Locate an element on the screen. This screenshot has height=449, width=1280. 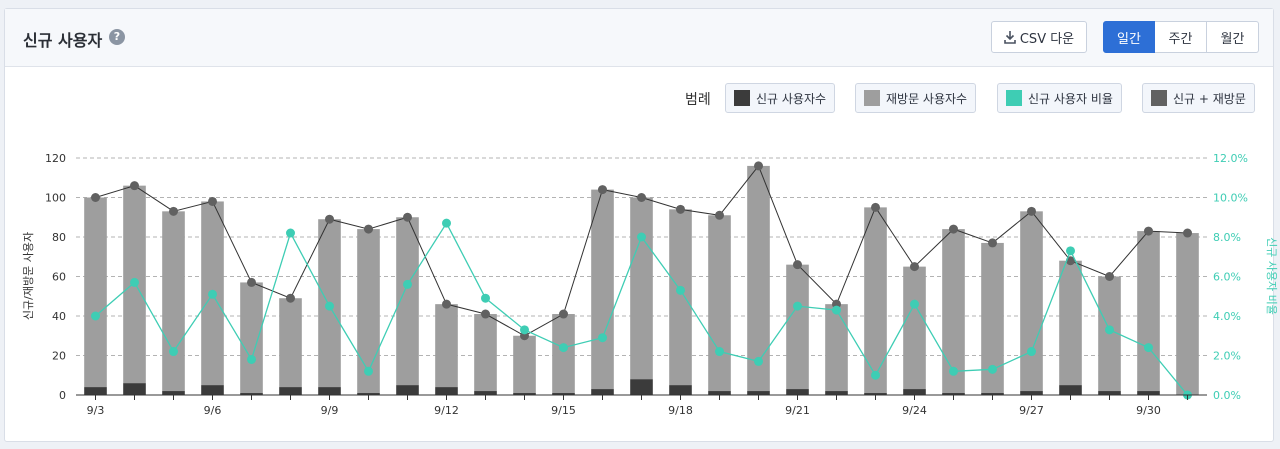
csv-download-label: CSV 다운 is located at coordinates (1047, 39).